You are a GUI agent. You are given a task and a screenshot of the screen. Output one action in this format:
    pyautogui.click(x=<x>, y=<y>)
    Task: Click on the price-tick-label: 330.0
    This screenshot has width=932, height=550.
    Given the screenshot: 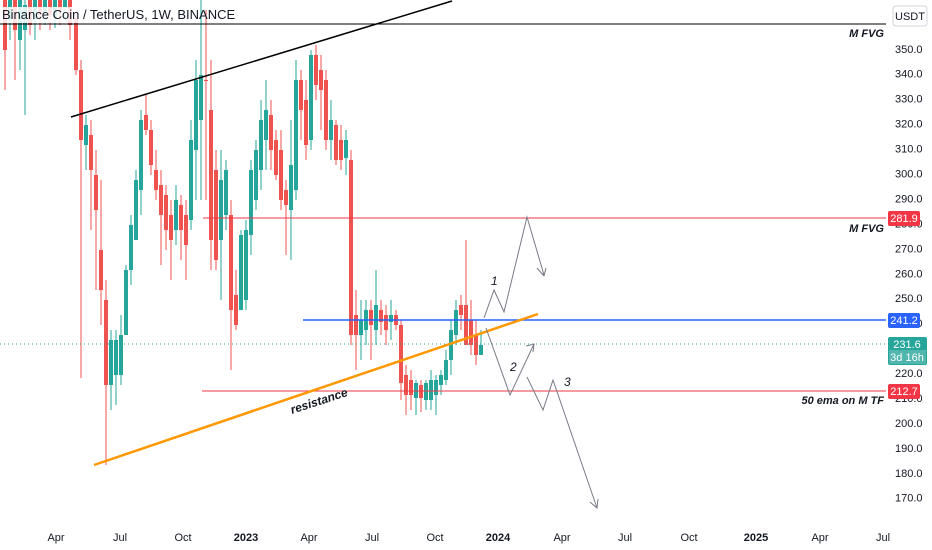 What is the action you would take?
    pyautogui.click(x=909, y=100)
    